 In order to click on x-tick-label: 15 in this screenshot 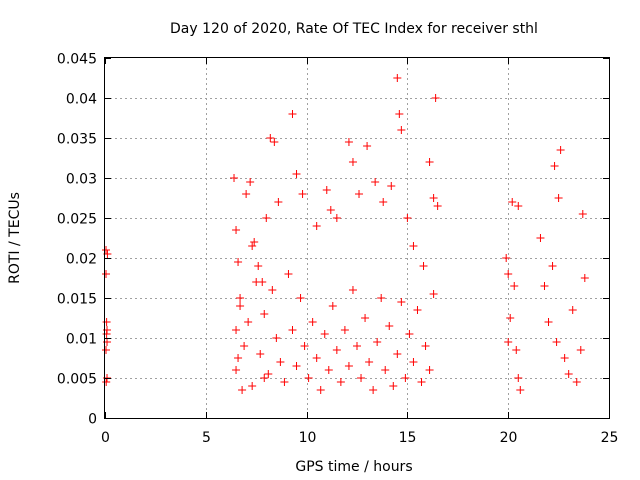, I will do `click(408, 438)`.